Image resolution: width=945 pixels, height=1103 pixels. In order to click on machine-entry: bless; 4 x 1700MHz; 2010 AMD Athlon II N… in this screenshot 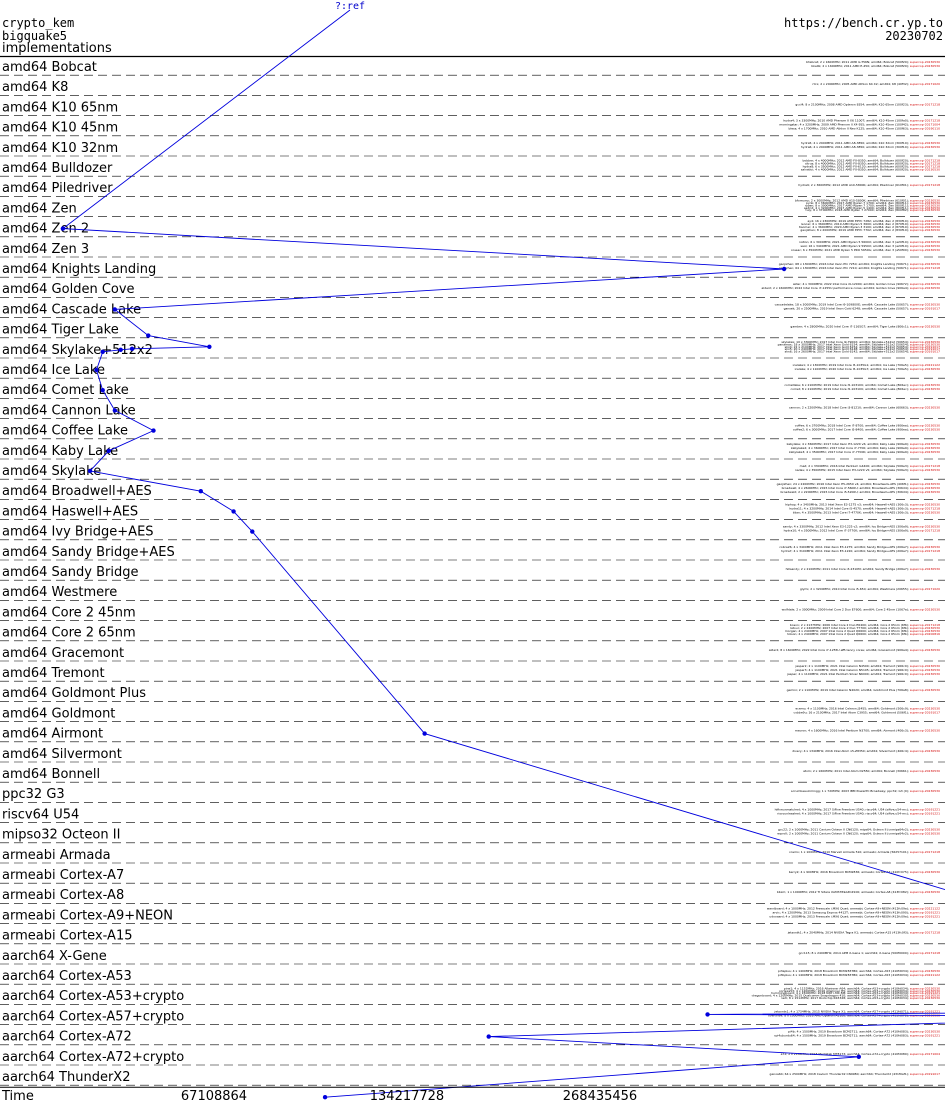, I will do `click(865, 129)`.